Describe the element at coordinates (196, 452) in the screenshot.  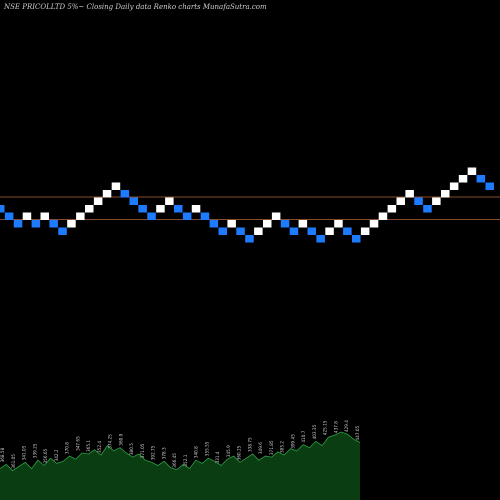
I see `volume-label: 340.8` at that location.